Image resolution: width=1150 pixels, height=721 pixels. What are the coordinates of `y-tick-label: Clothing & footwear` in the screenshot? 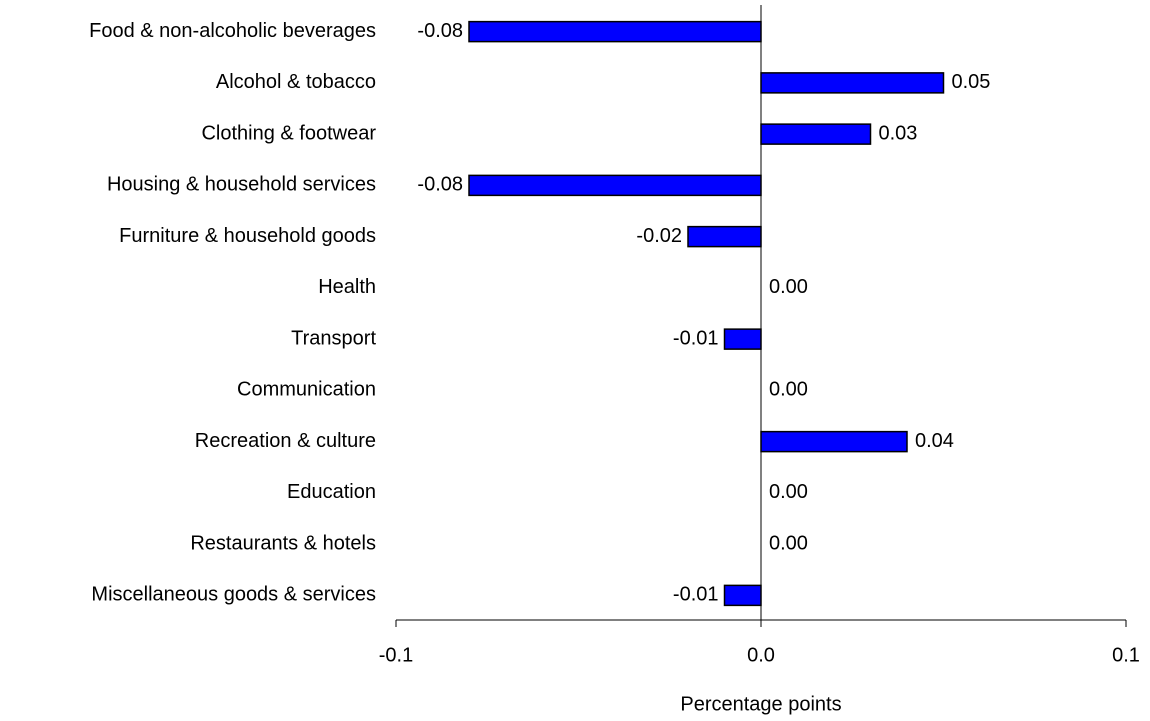 It's located at (288, 133).